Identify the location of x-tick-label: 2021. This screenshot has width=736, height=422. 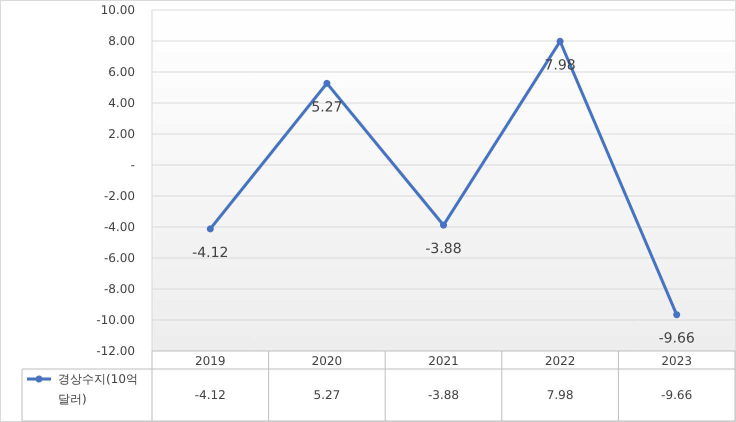
(443, 361).